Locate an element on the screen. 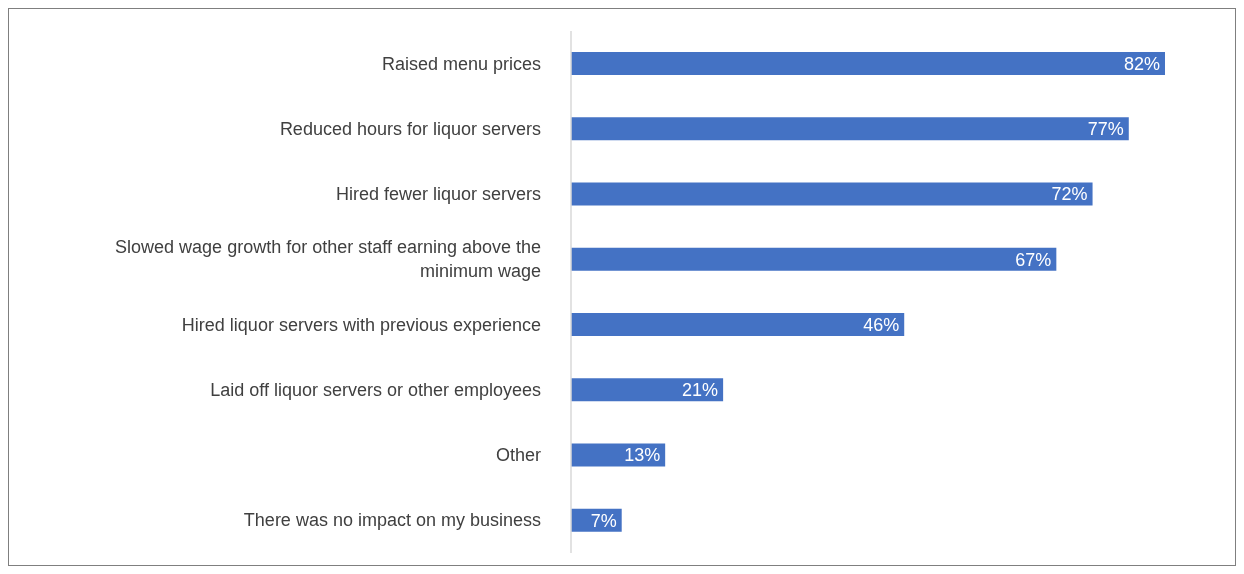 This screenshot has width=1244, height=574. data-label: 72% is located at coordinates (1069, 194).